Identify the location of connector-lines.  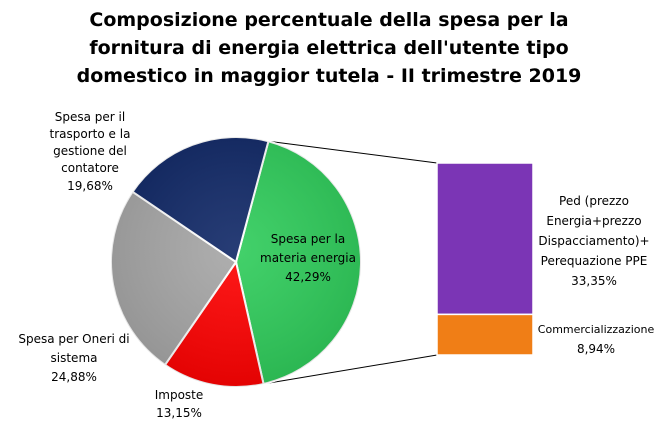
(350, 262).